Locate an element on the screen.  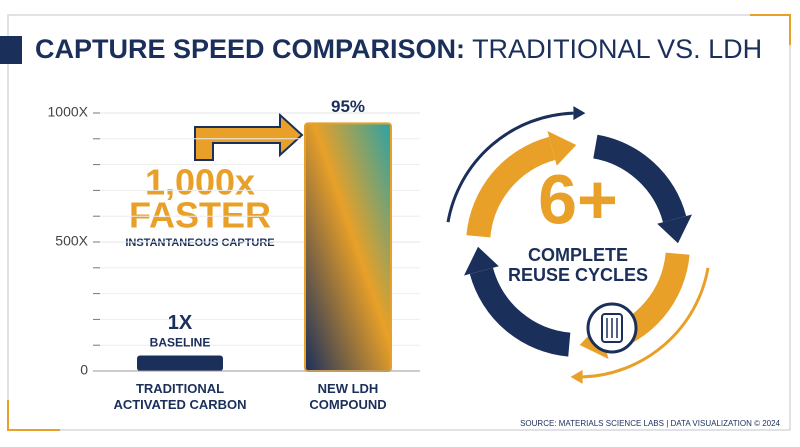
title-light: TRADITIONAL VS. LDH is located at coordinates (617, 49).